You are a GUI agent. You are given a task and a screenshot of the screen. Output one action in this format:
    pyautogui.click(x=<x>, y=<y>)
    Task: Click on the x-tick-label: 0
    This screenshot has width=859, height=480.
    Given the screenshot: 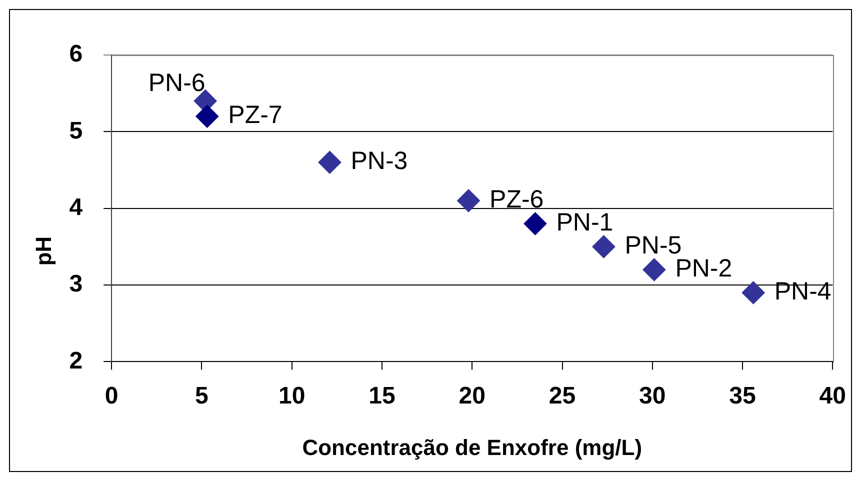 What is the action you would take?
    pyautogui.click(x=111, y=396)
    